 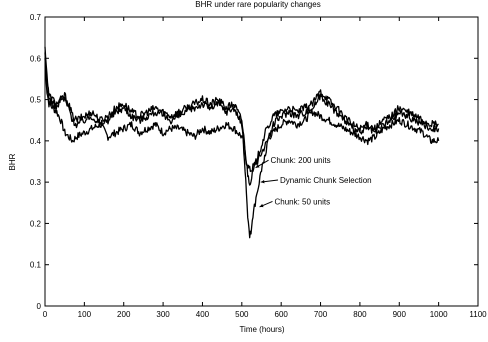 I want to click on x-tick-label: 900, so click(x=400, y=314).